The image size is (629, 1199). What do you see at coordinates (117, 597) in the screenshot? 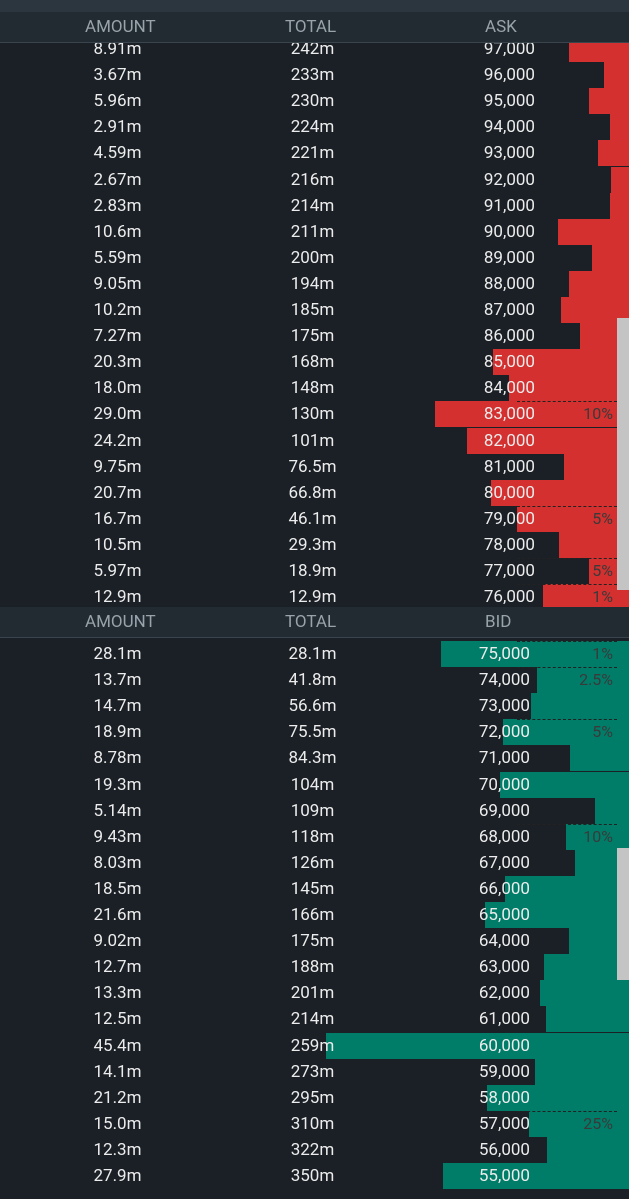
I see `amount: 12.9m` at bounding box center [117, 597].